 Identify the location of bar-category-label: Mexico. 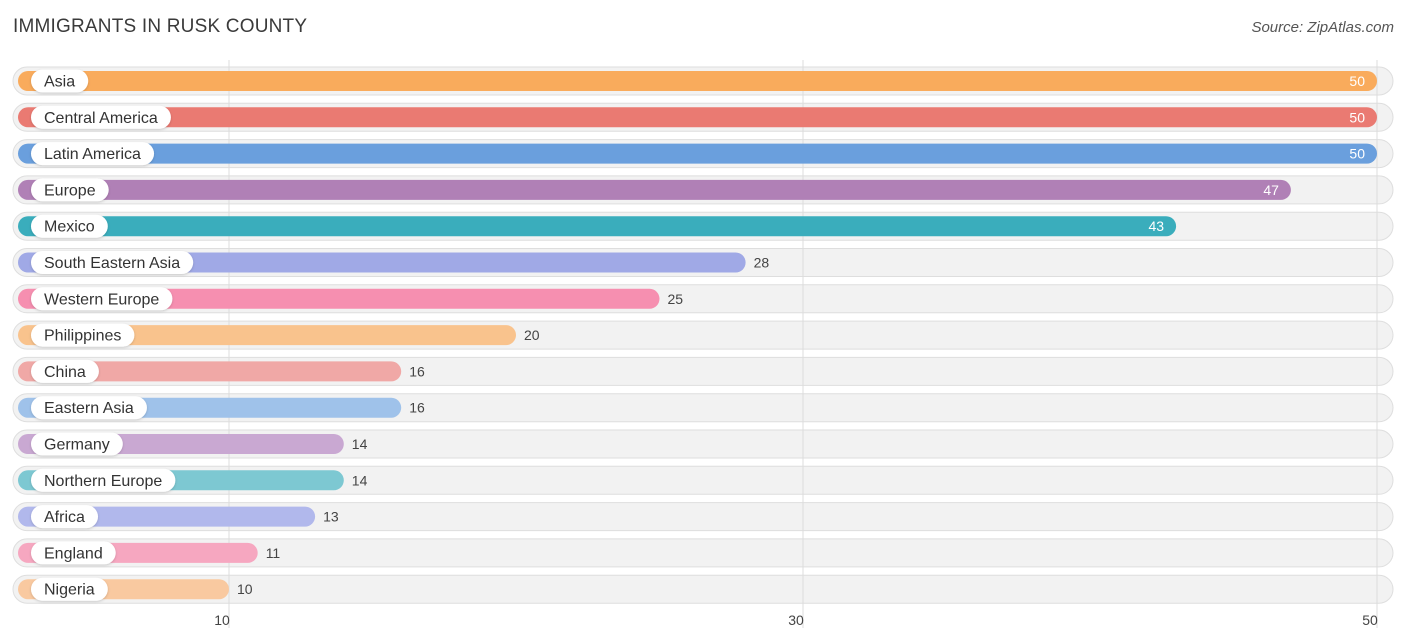
(69, 227).